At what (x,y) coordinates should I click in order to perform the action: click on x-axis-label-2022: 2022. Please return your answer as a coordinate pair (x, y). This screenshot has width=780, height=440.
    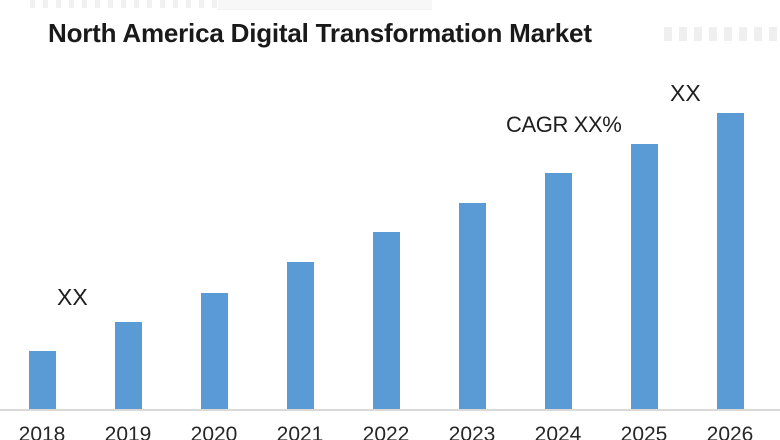
    Looking at the image, I should click on (386, 431).